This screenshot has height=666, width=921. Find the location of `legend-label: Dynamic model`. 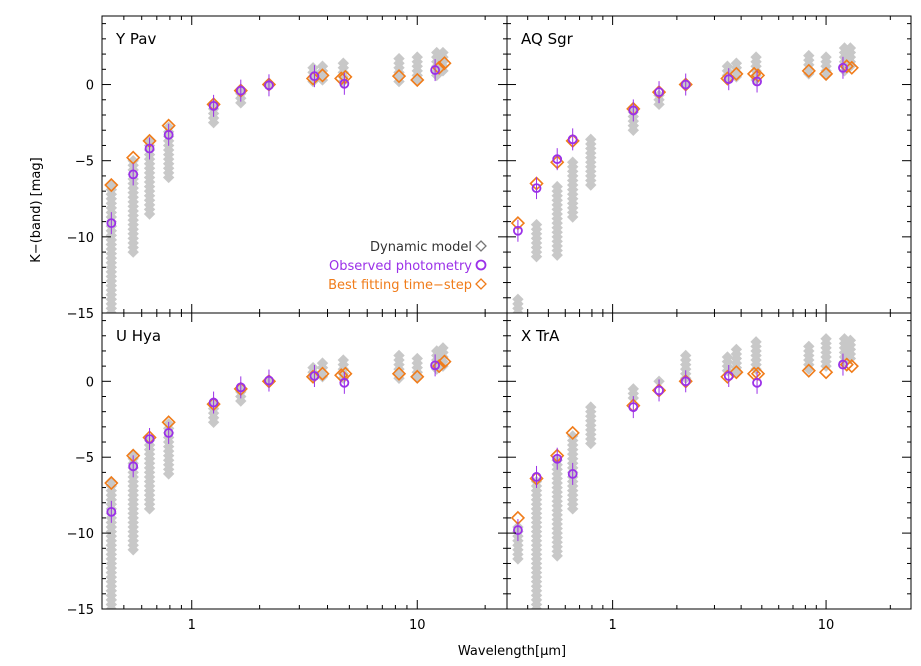

legend-label: Dynamic model is located at coordinates (421, 247).